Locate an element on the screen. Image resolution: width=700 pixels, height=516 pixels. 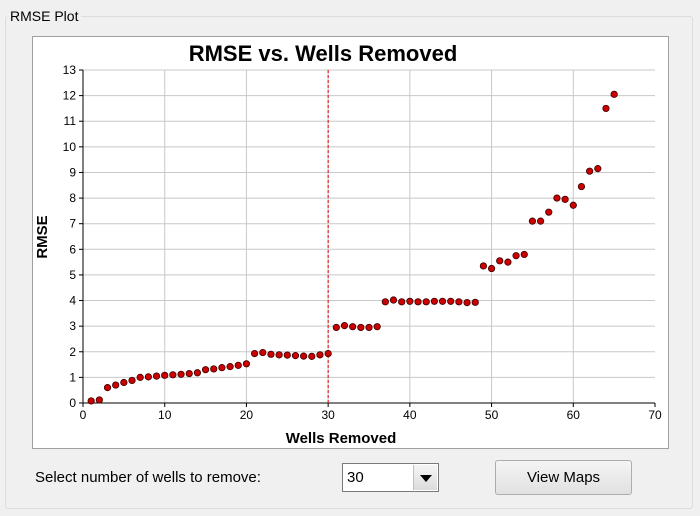
y-tick-label: 2 is located at coordinates (72, 352).